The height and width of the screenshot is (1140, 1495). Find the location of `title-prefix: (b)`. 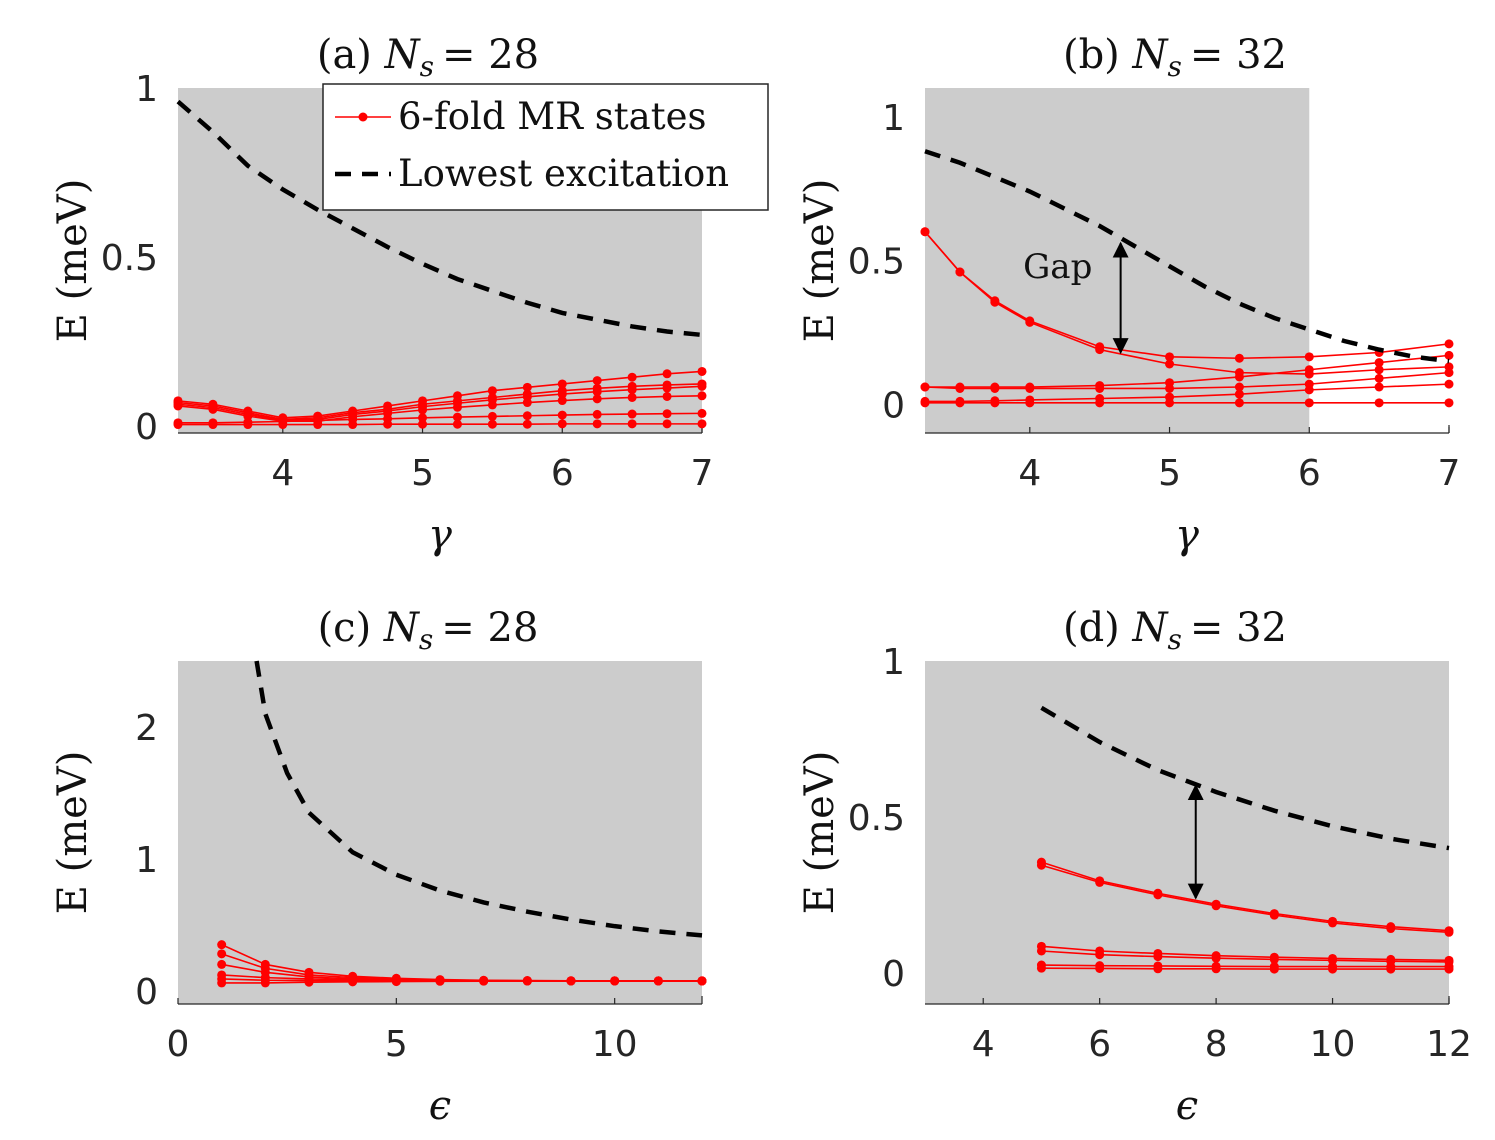

title-prefix: (b) is located at coordinates (1098, 55).